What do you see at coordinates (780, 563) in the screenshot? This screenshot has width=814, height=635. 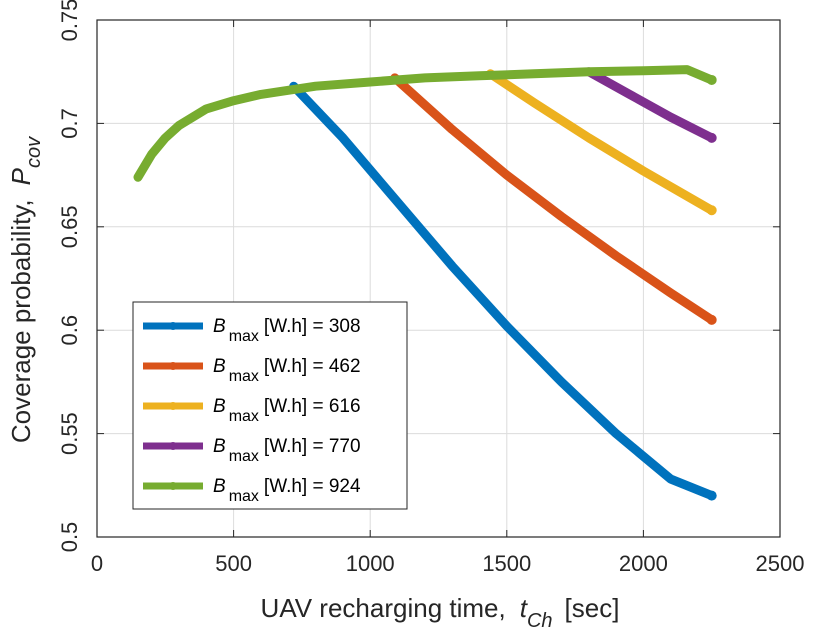 I see `x-tick-label: 2500` at bounding box center [780, 563].